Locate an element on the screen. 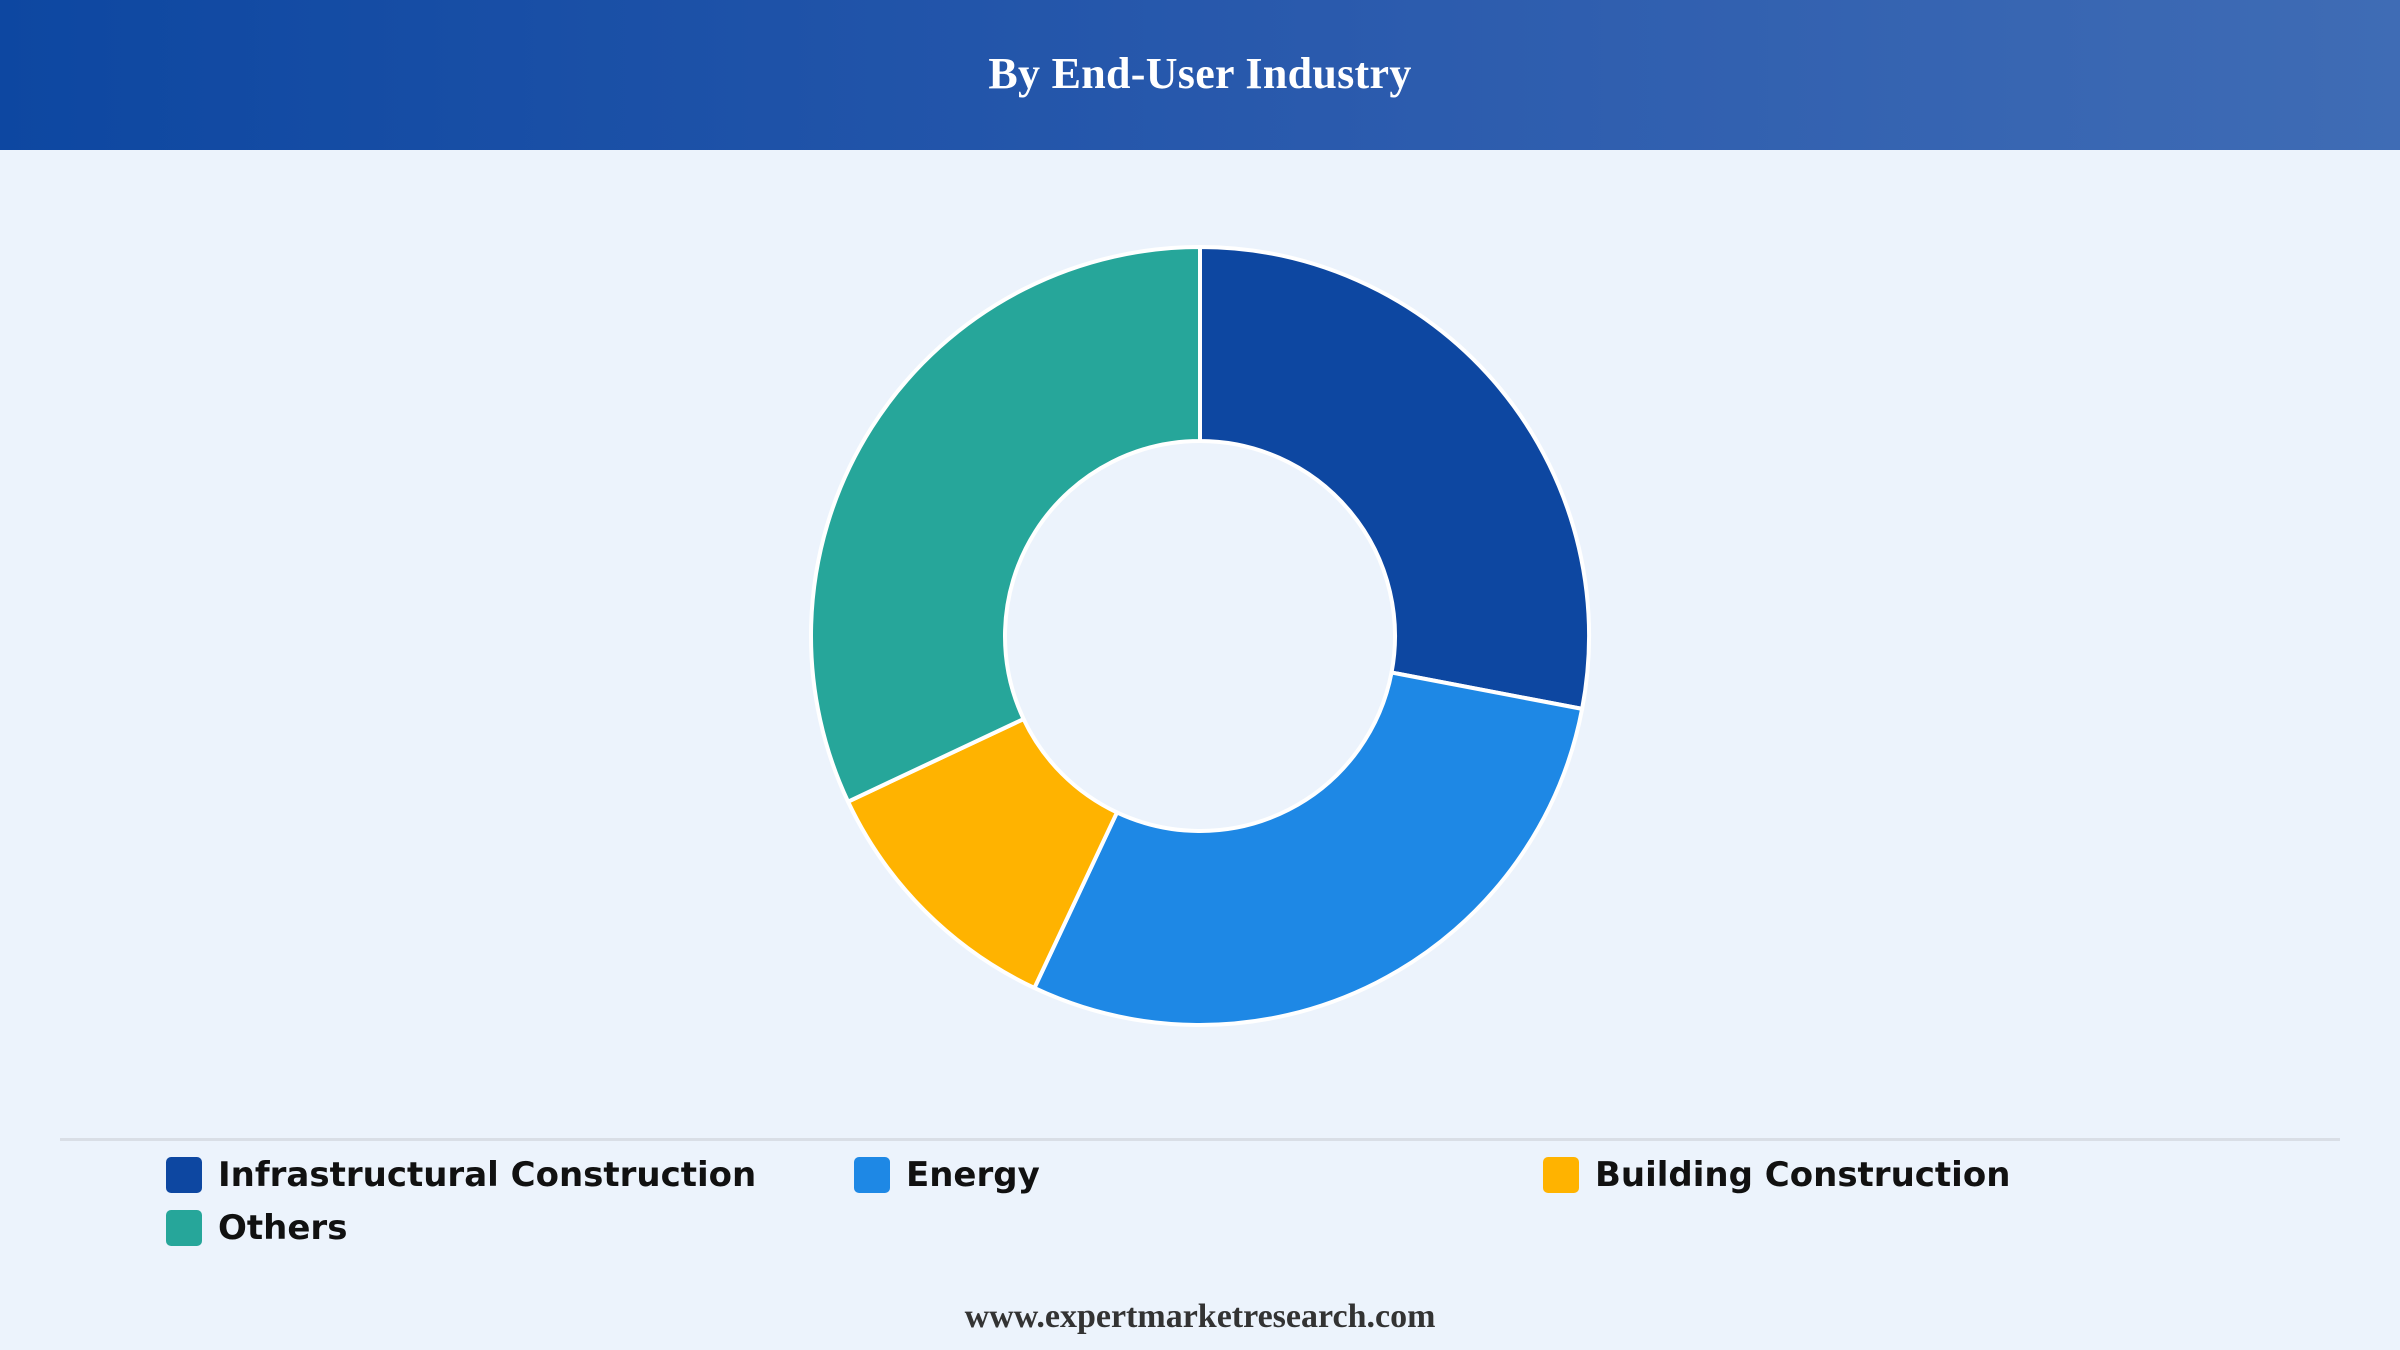  legend-divider is located at coordinates (1200, 1139).